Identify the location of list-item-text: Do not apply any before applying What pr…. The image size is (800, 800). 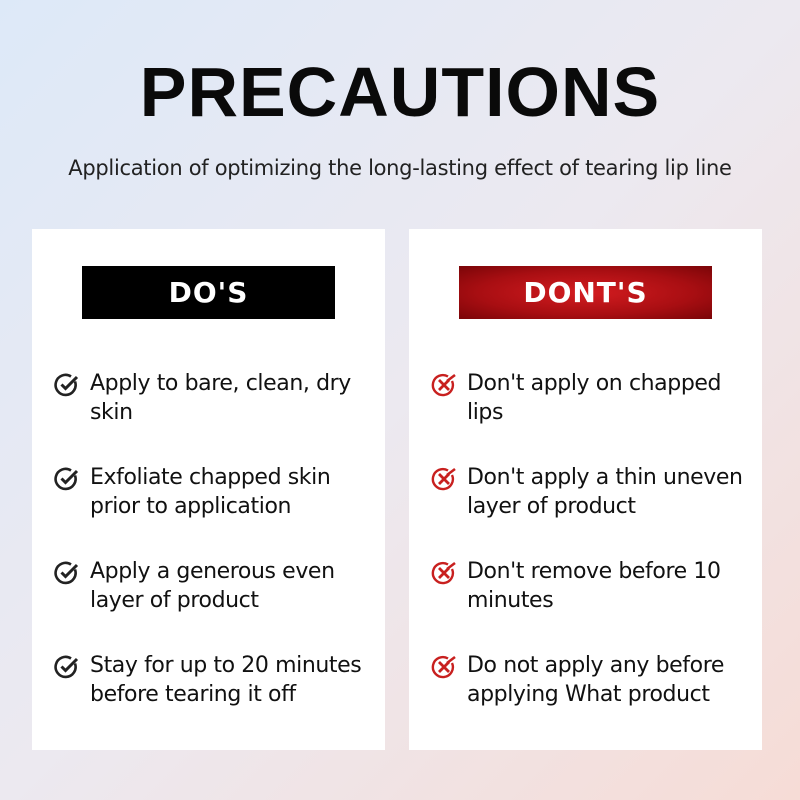
(595, 680).